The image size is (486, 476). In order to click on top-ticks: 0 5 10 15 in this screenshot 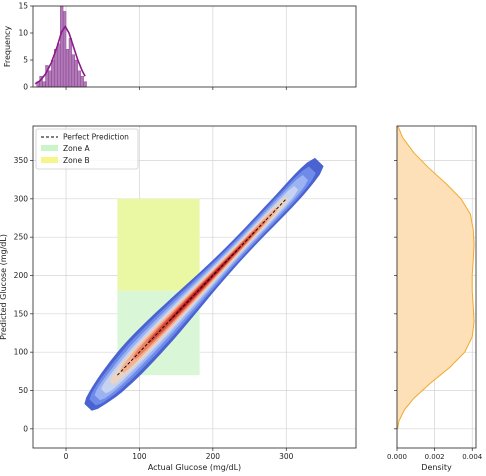, I will do `click(152, 47)`.